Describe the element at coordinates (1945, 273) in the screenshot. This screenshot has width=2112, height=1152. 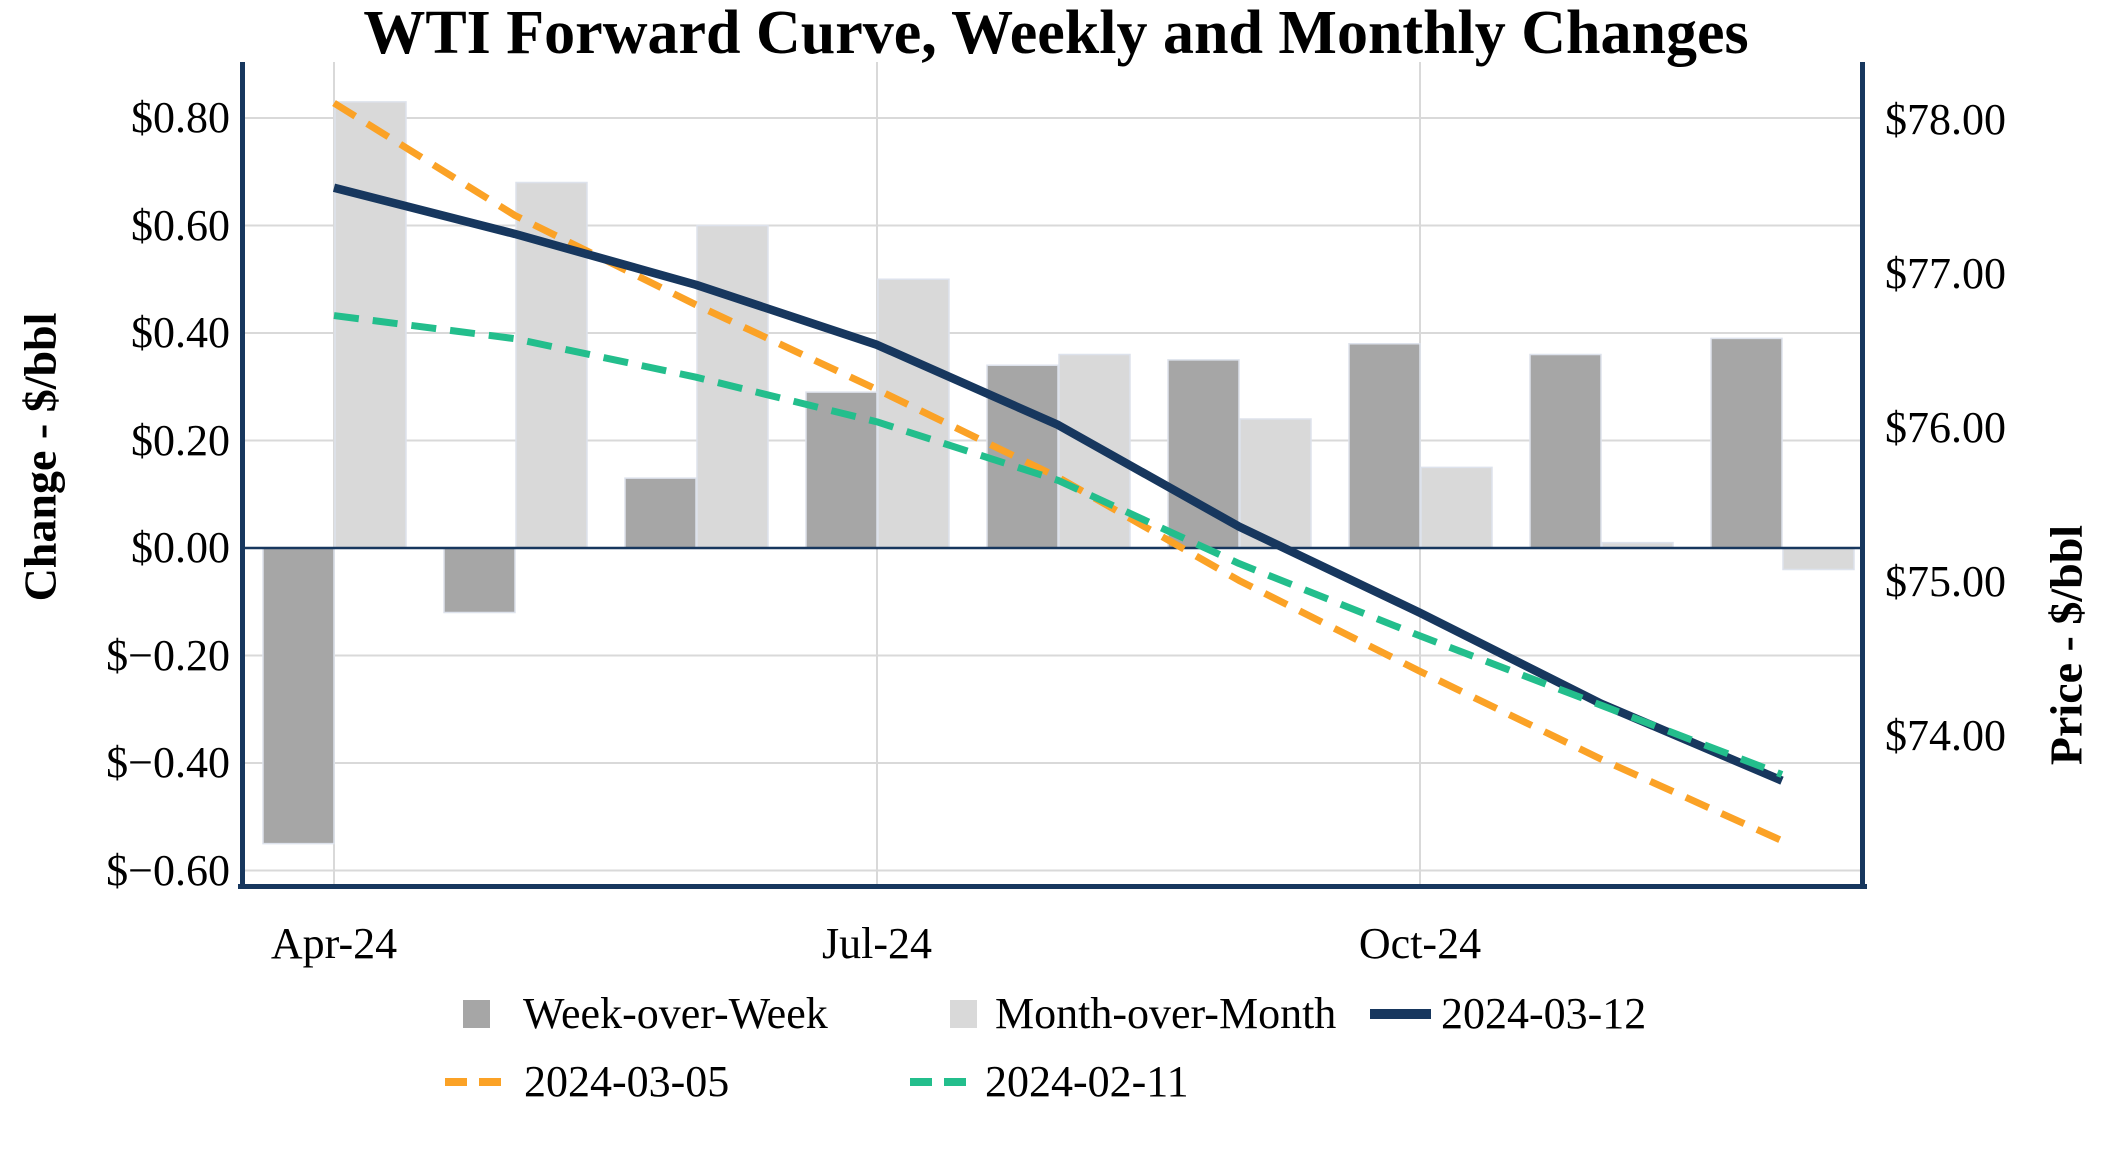
I see `right-axis-tick-label: $77.00` at that location.